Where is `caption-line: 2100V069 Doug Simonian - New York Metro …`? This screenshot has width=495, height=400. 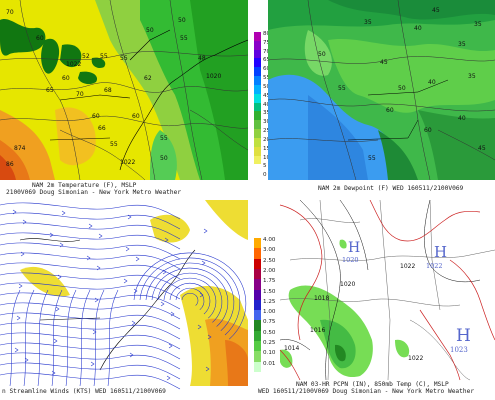 caption-line: 2100V069 Doug Simonian - New York Metro … is located at coordinates (94, 193).